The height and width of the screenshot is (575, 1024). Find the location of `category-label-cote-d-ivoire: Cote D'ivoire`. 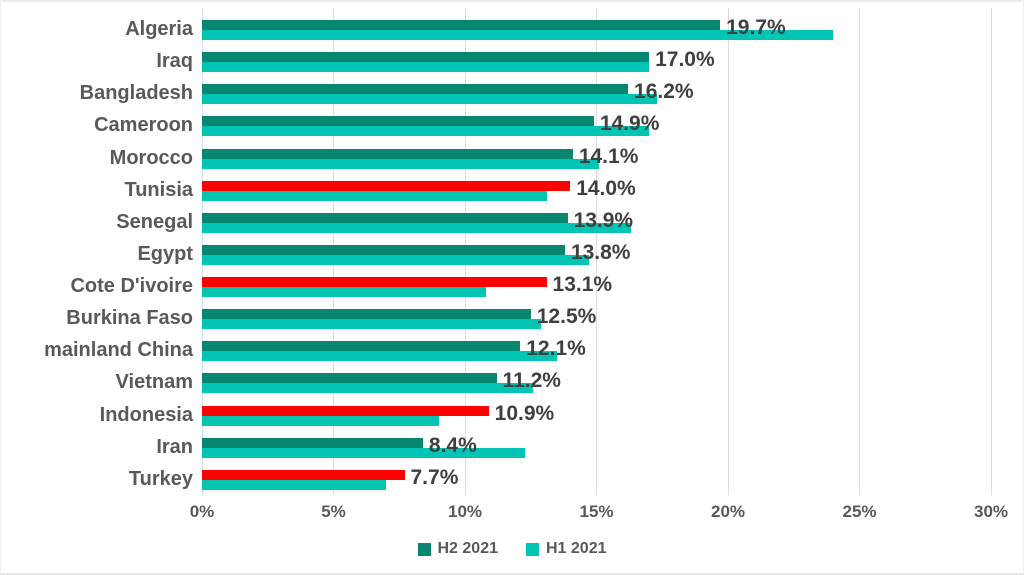

category-label-cote-d-ivoire: Cote D'ivoire is located at coordinates (131, 286).